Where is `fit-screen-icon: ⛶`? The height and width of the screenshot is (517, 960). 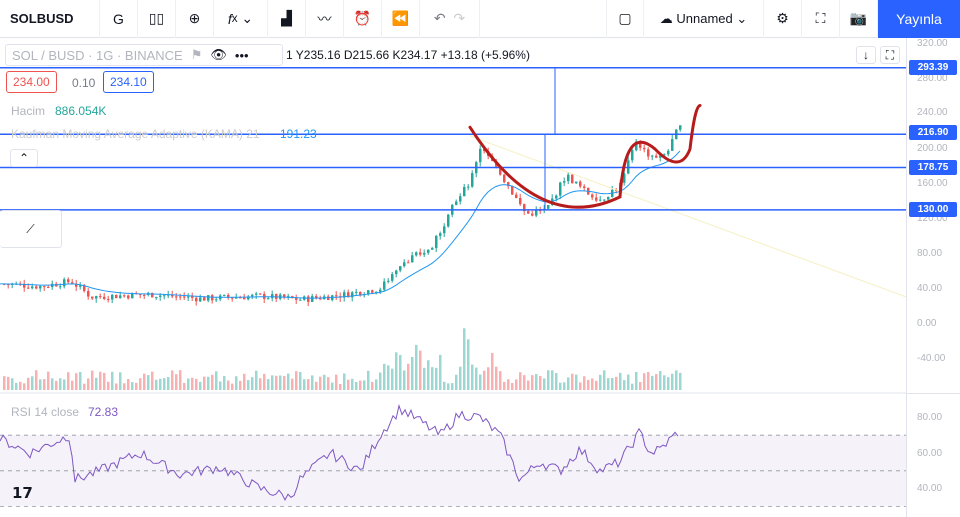 fit-screen-icon: ⛶ is located at coordinates (890, 55).